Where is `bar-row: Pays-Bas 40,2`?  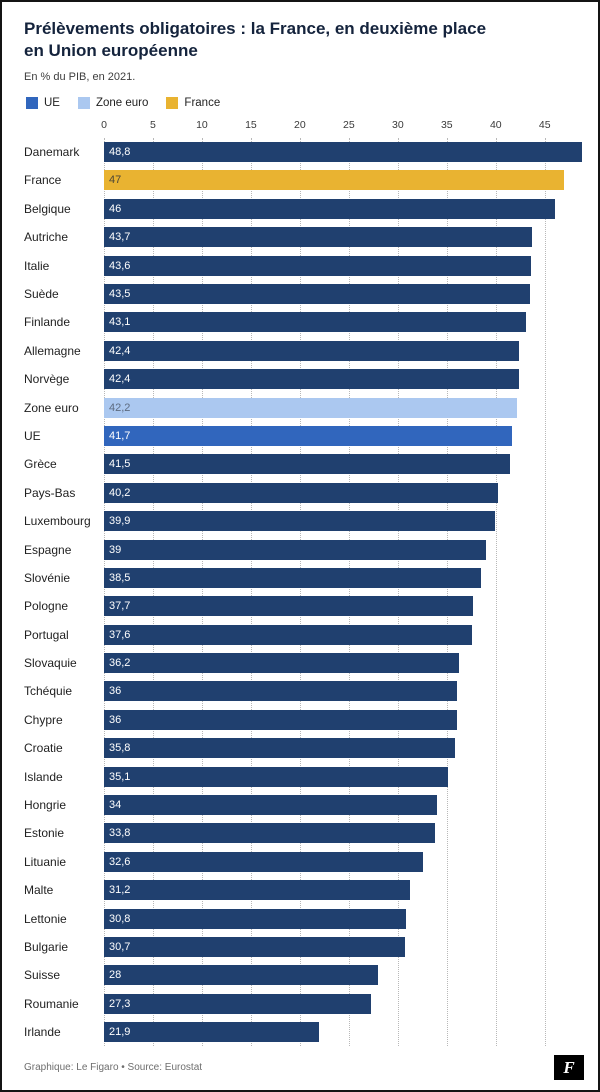 bar-row: Pays-Bas 40,2 is located at coordinates (303, 493).